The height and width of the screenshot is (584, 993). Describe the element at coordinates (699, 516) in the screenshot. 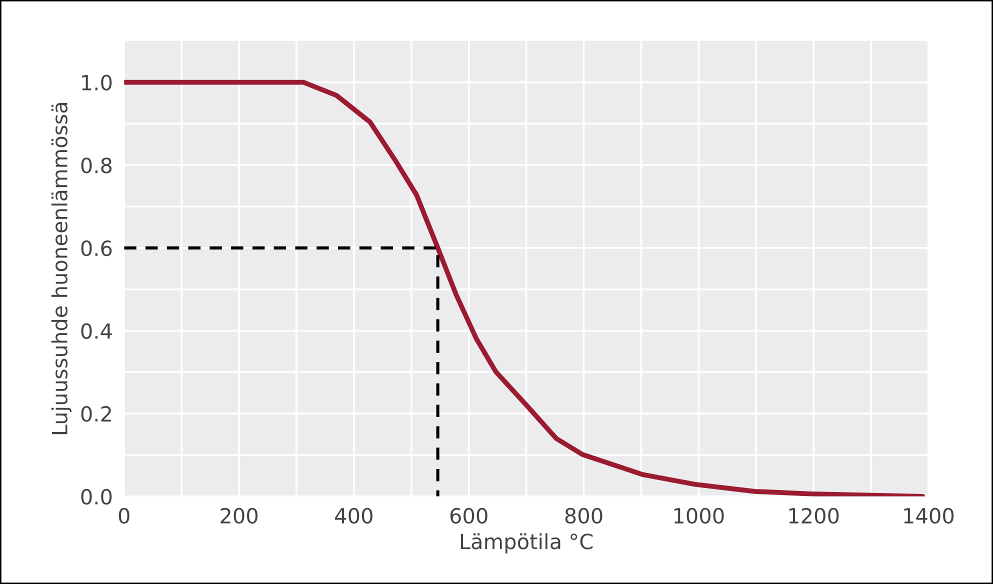

I see `x-tick-label: 1000` at that location.